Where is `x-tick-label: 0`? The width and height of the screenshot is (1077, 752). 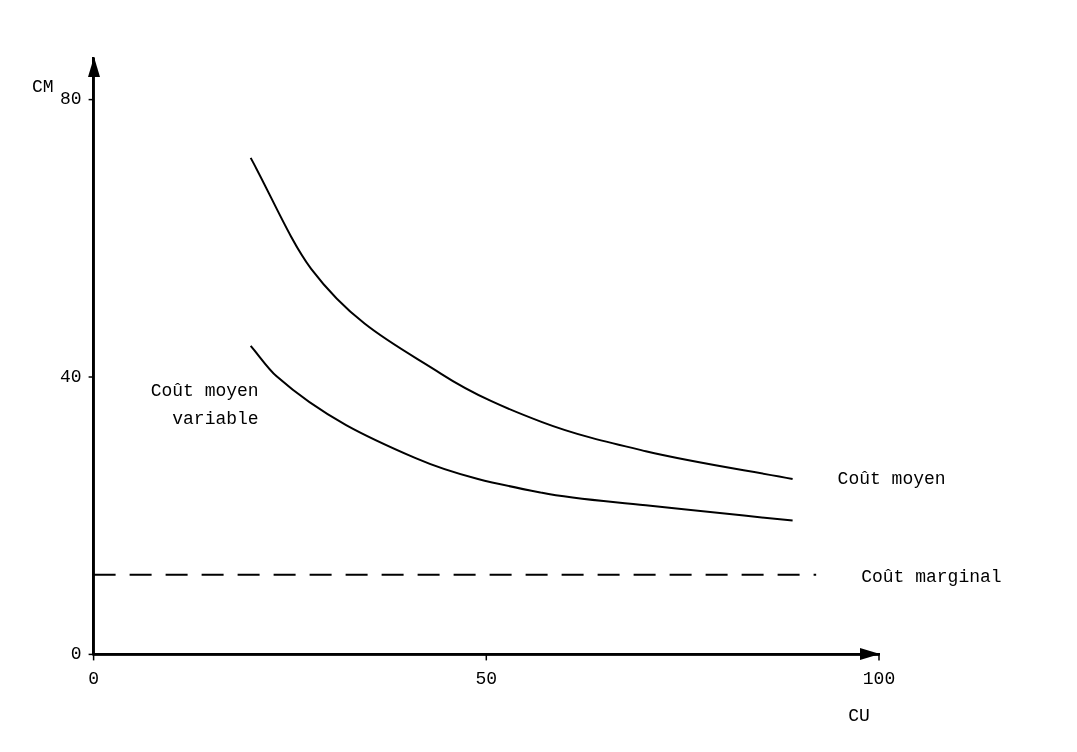
x-tick-label: 0 is located at coordinates (94, 678).